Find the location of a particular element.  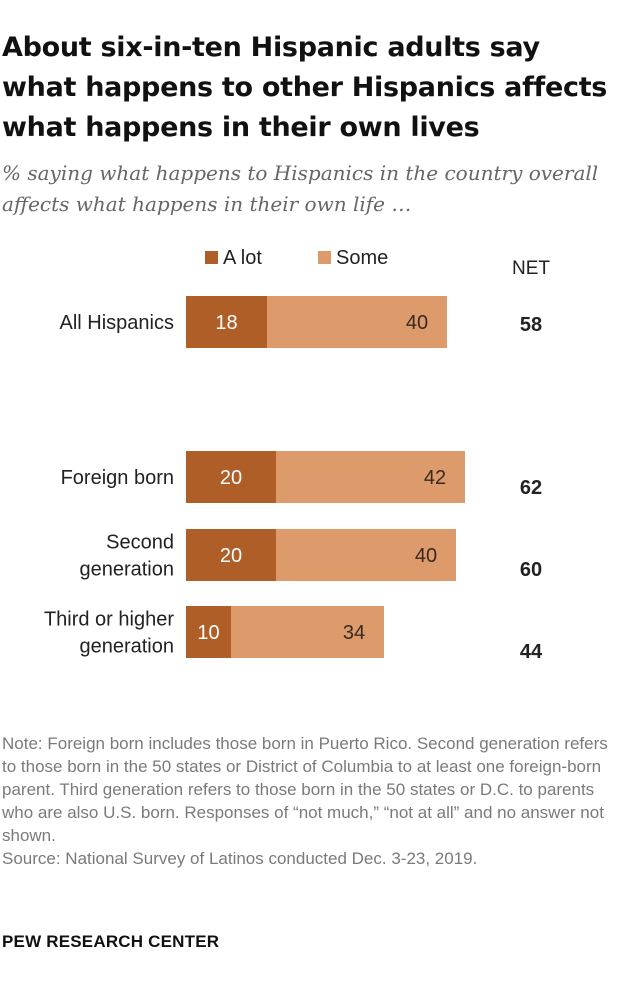

category-label: Foreign born is located at coordinates (117, 478).